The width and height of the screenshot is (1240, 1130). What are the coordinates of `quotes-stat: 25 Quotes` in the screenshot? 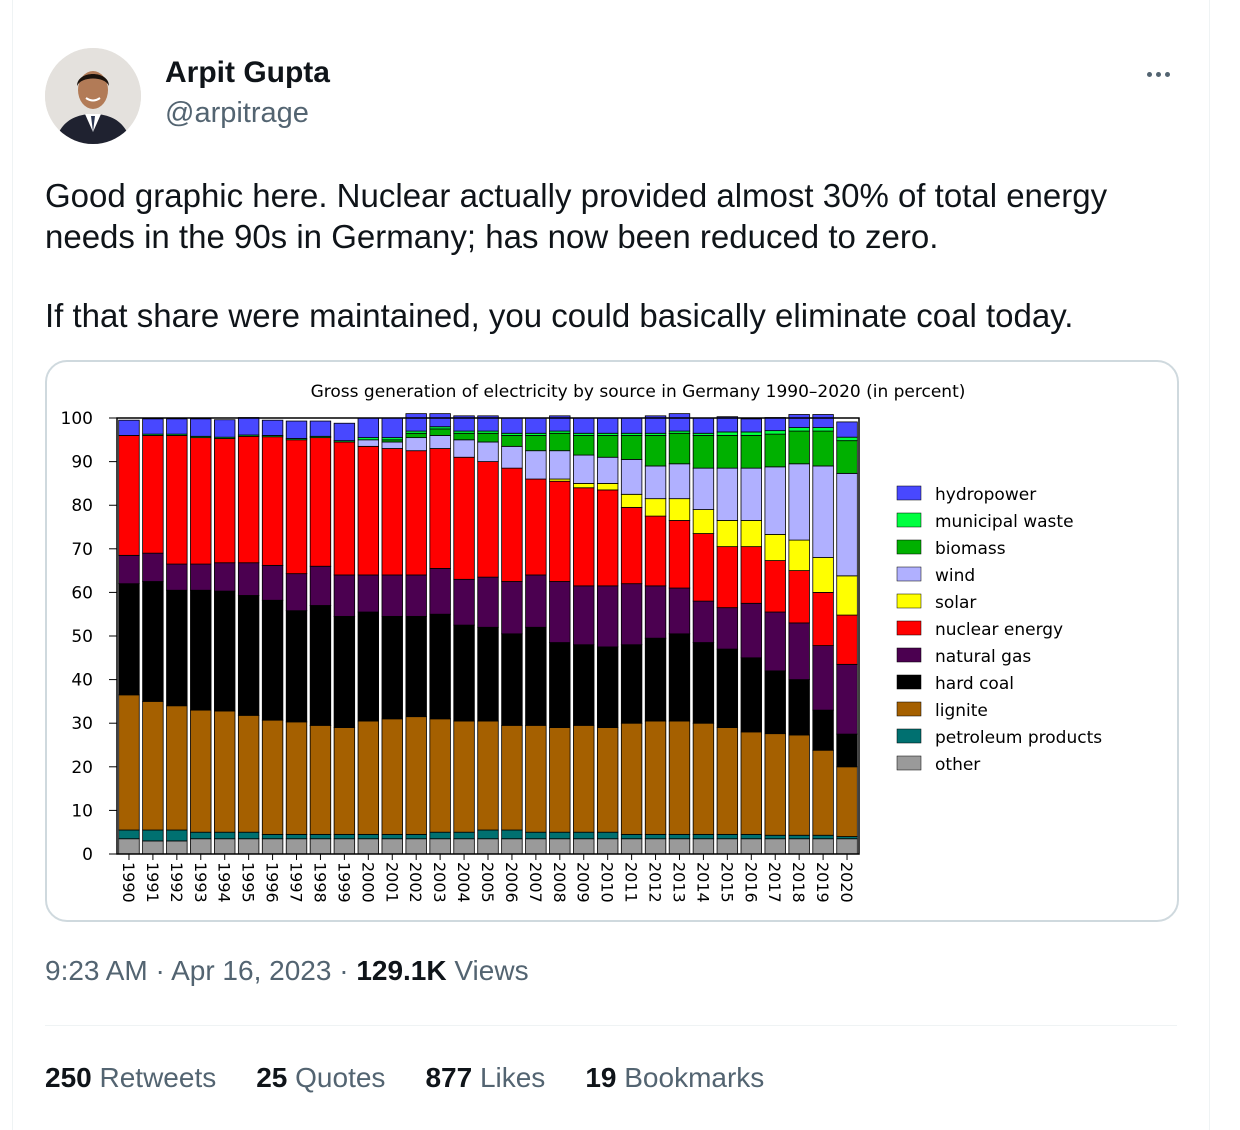 It's located at (320, 1078).